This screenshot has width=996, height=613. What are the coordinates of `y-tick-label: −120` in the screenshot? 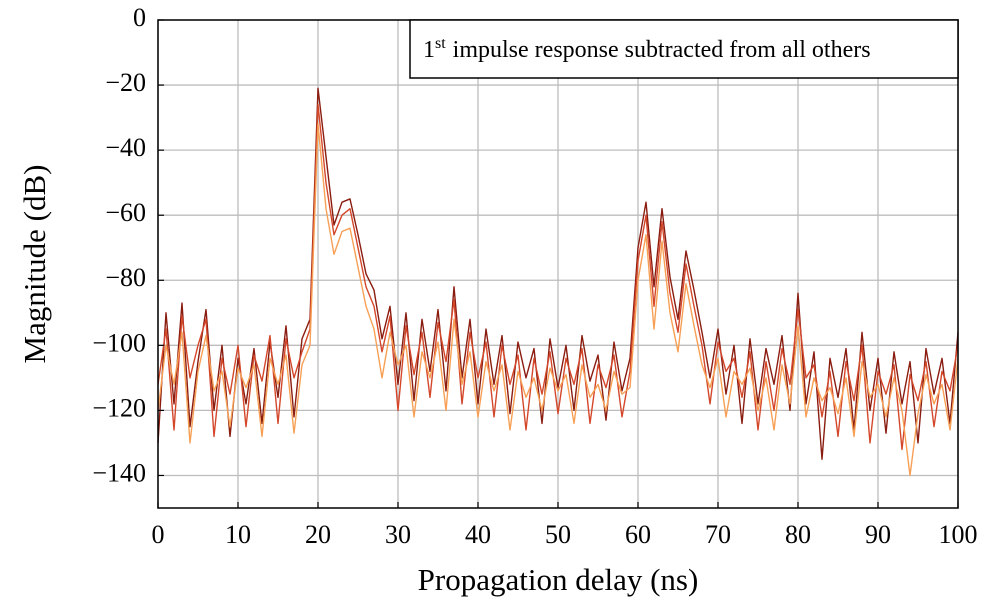 It's located at (119, 407).